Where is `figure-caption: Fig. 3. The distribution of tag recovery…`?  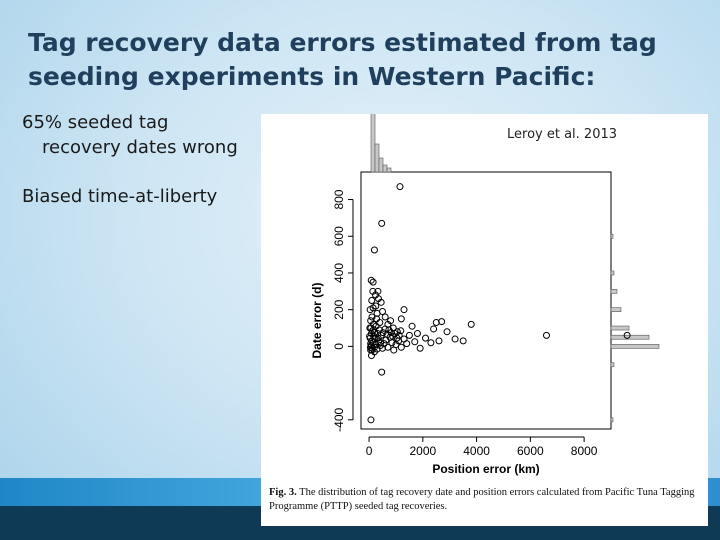
figure-caption: Fig. 3. The distribution of tag recovery… is located at coordinates (487, 500).